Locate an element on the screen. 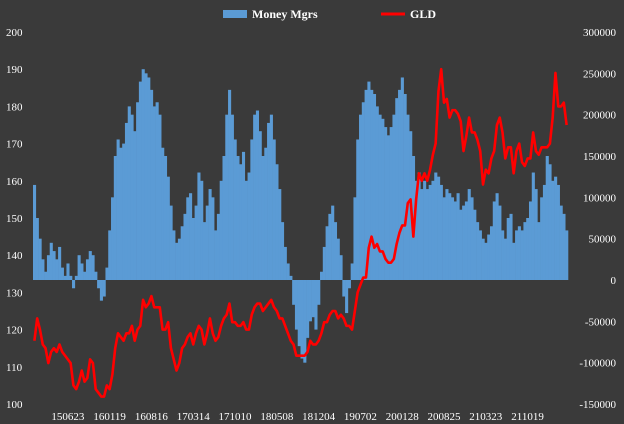 Image resolution: width=624 pixels, height=424 pixels. left-axis-tick-label: 110 is located at coordinates (14, 368).